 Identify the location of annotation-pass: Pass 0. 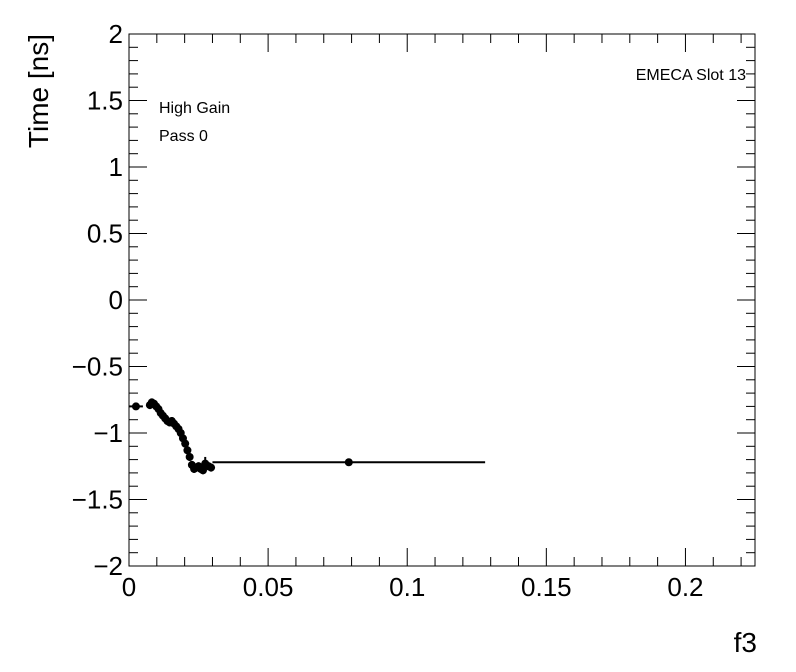
(183, 136).